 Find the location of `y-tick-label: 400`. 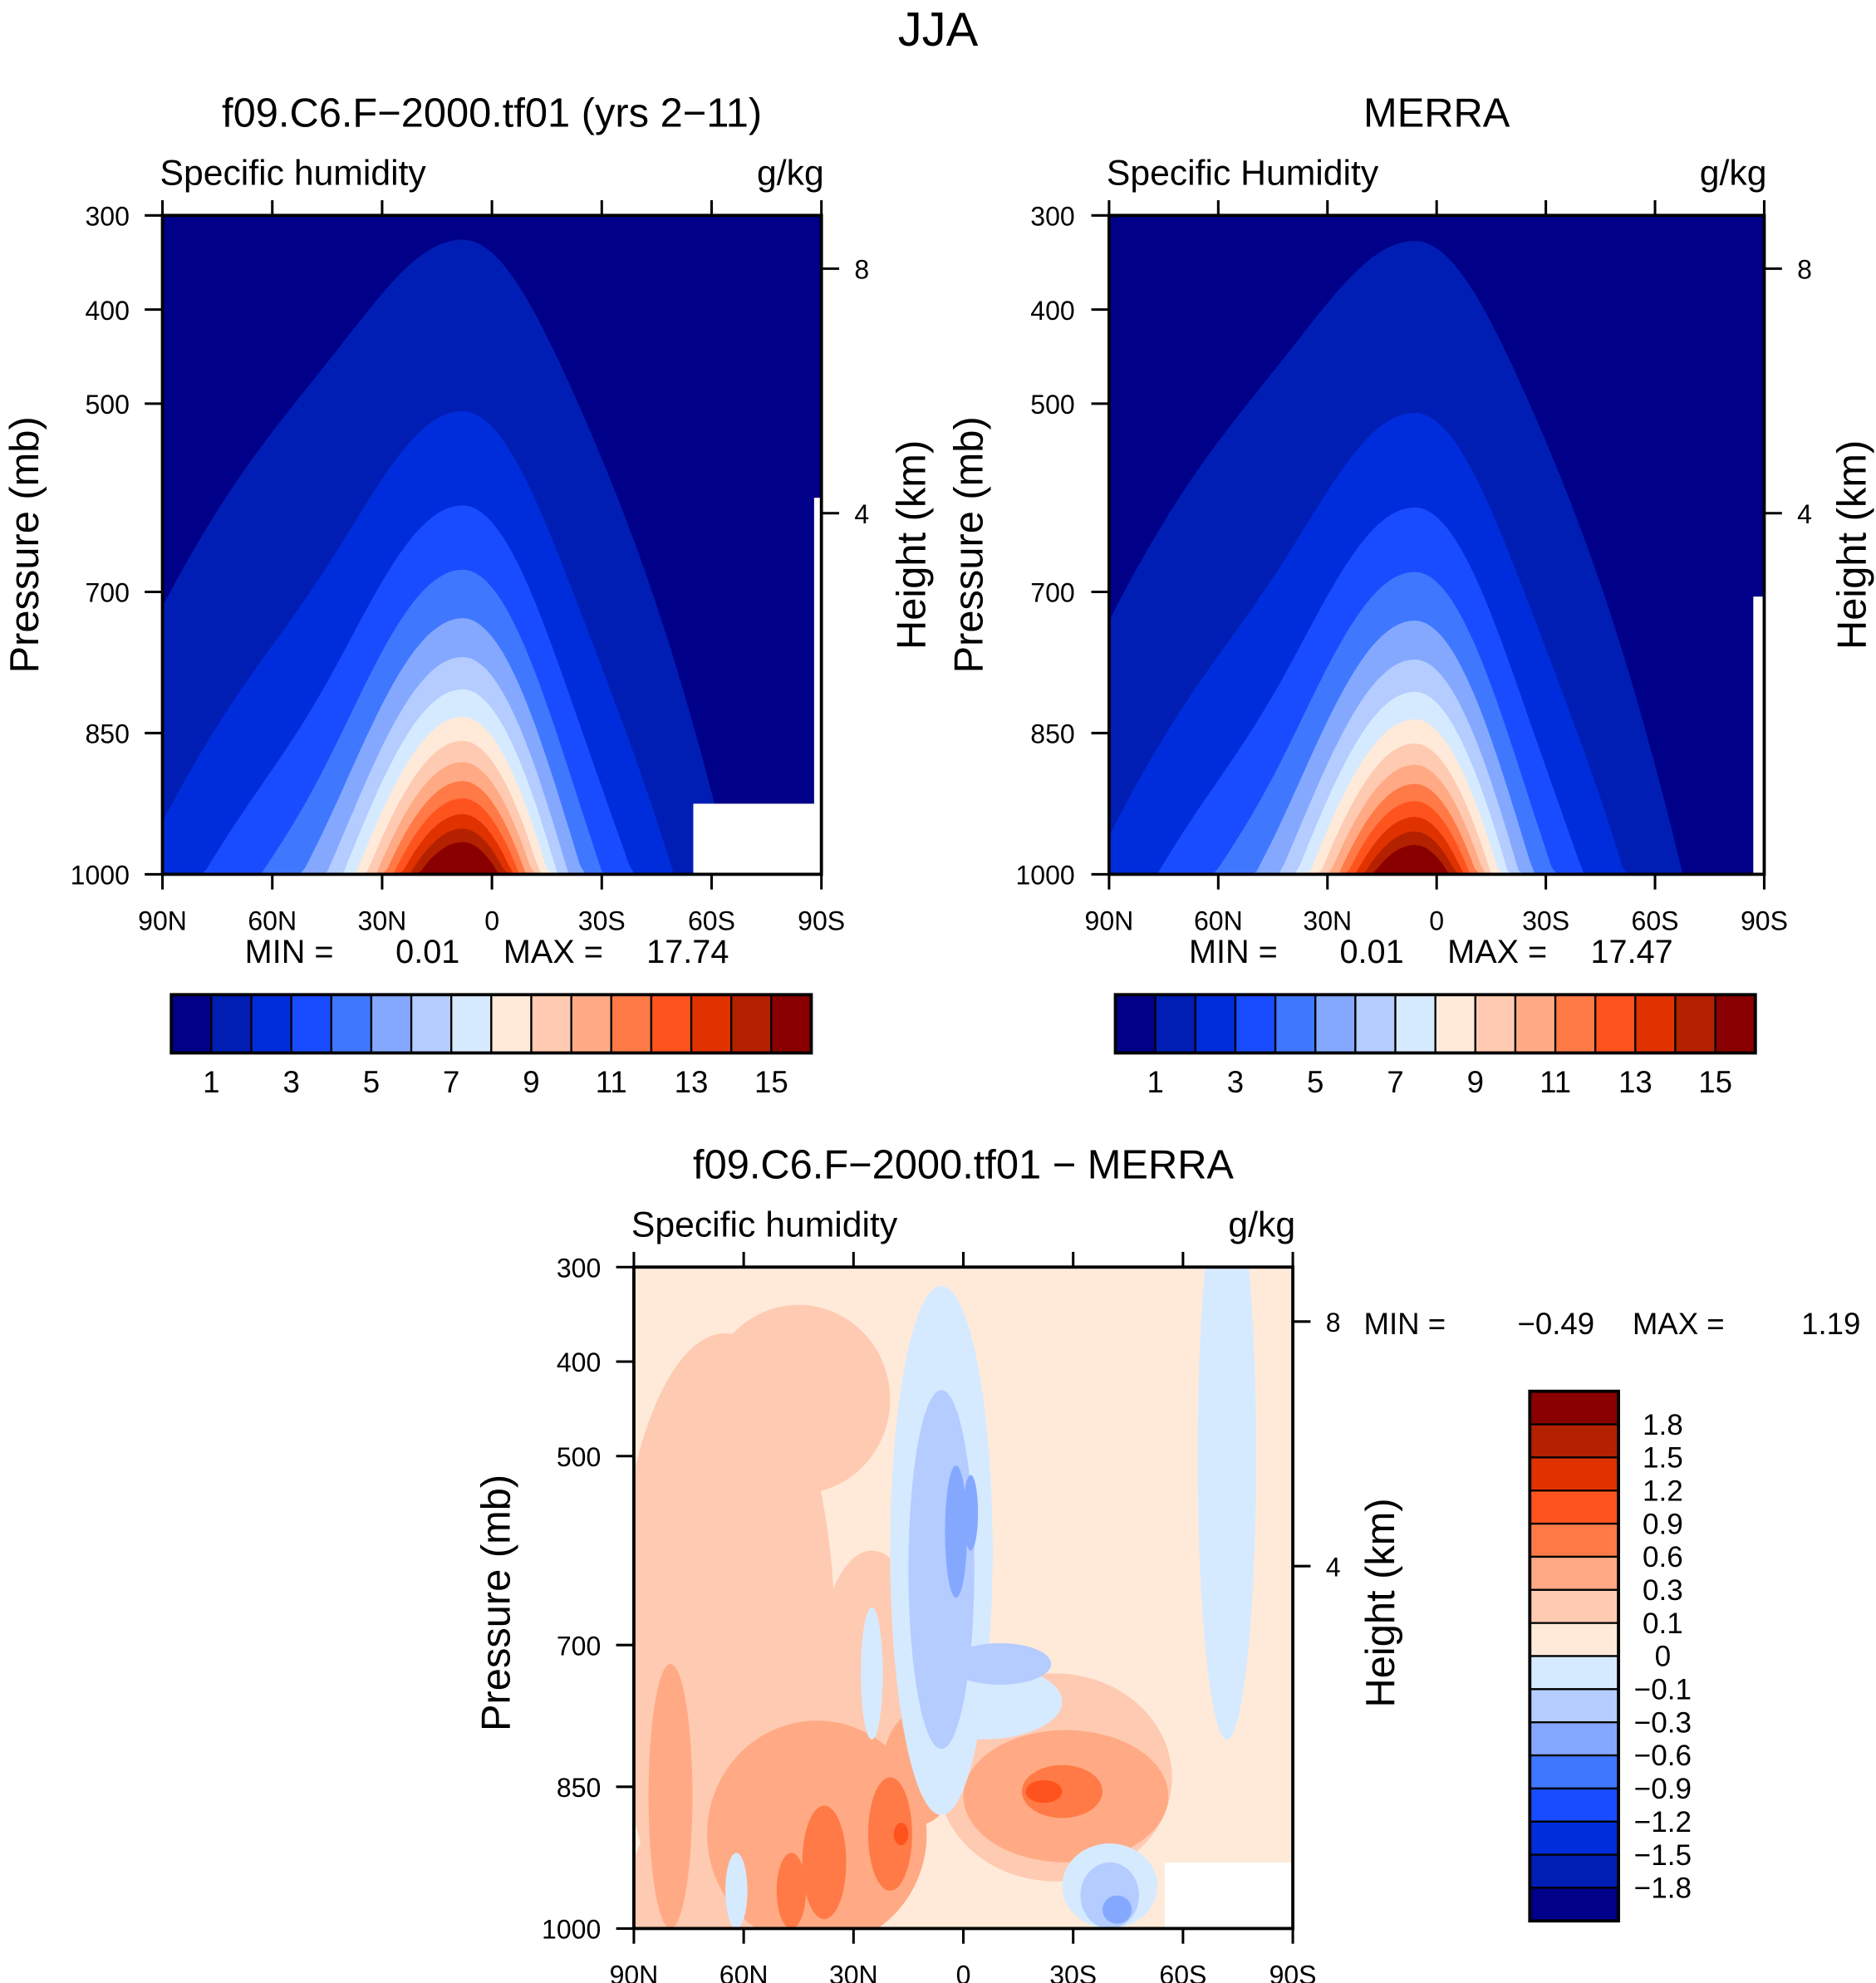

y-tick-label: 400 is located at coordinates (1052, 311).